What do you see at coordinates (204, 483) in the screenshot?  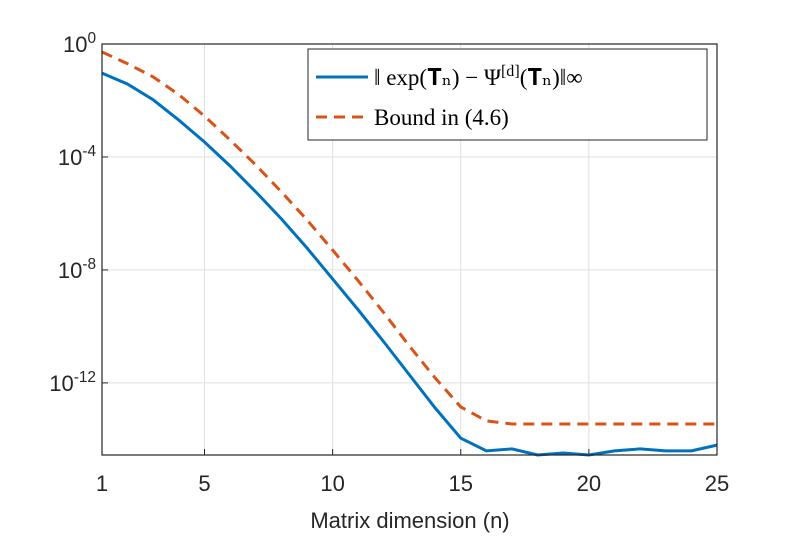 I see `x-tick-label: 5` at bounding box center [204, 483].